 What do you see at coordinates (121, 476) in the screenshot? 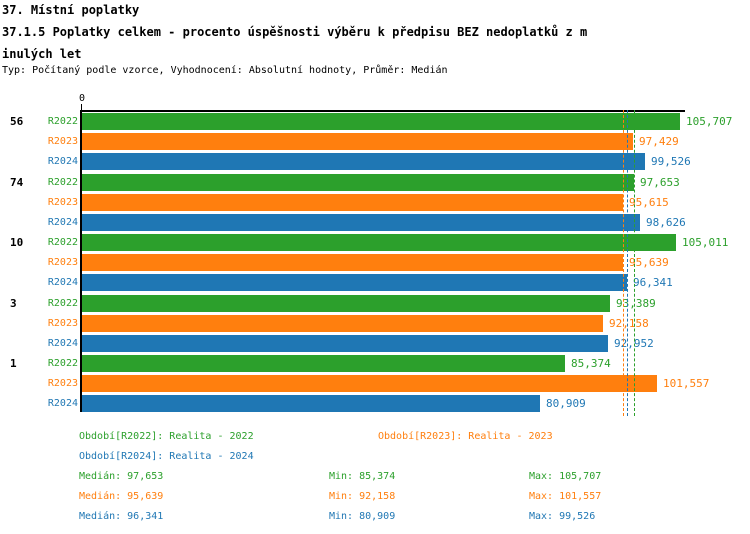
I see `stat-median-r2022: Medián: 97,653` at bounding box center [121, 476].